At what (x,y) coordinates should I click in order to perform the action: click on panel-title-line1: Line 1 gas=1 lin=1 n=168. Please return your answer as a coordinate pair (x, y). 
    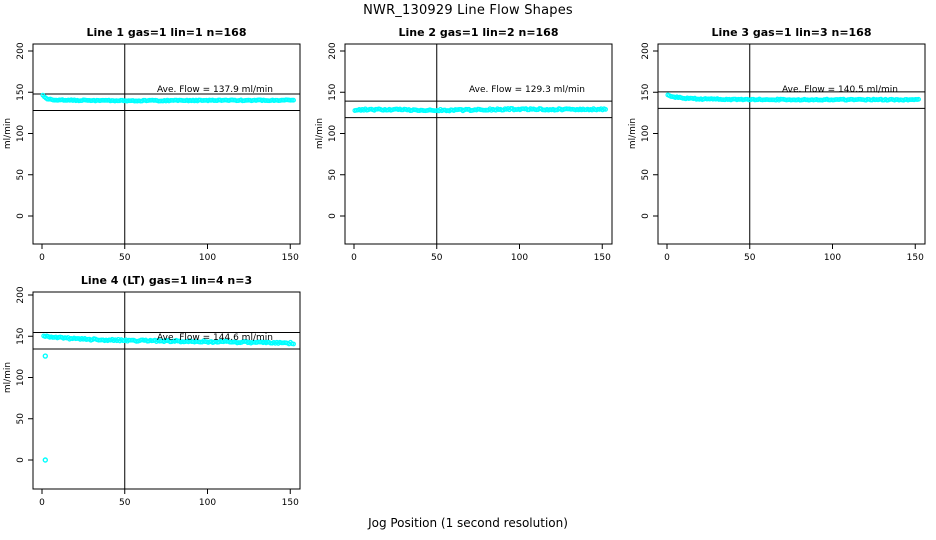
    Looking at the image, I should click on (166, 32).